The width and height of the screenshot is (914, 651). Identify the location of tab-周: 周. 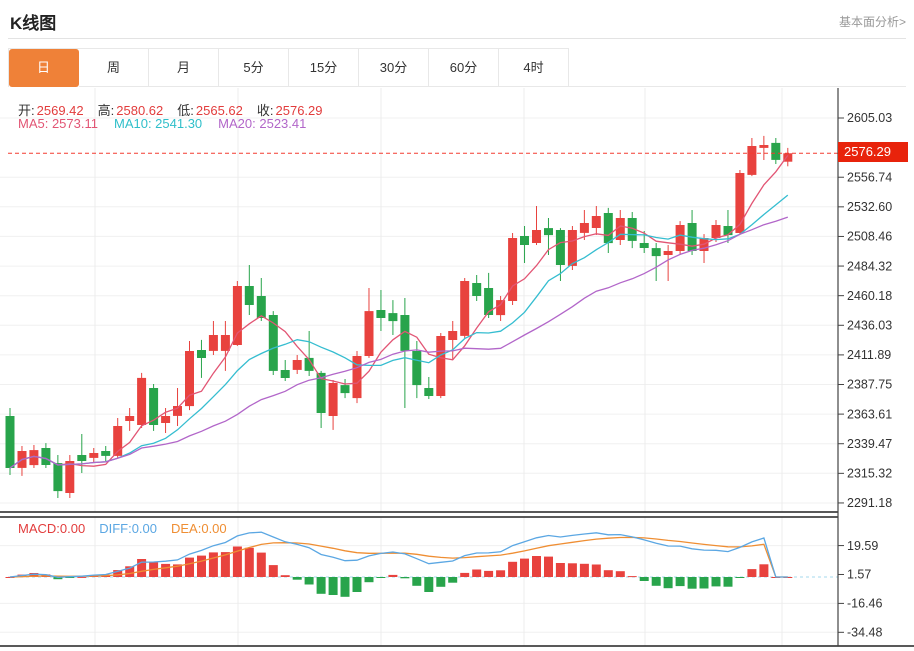
(114, 68).